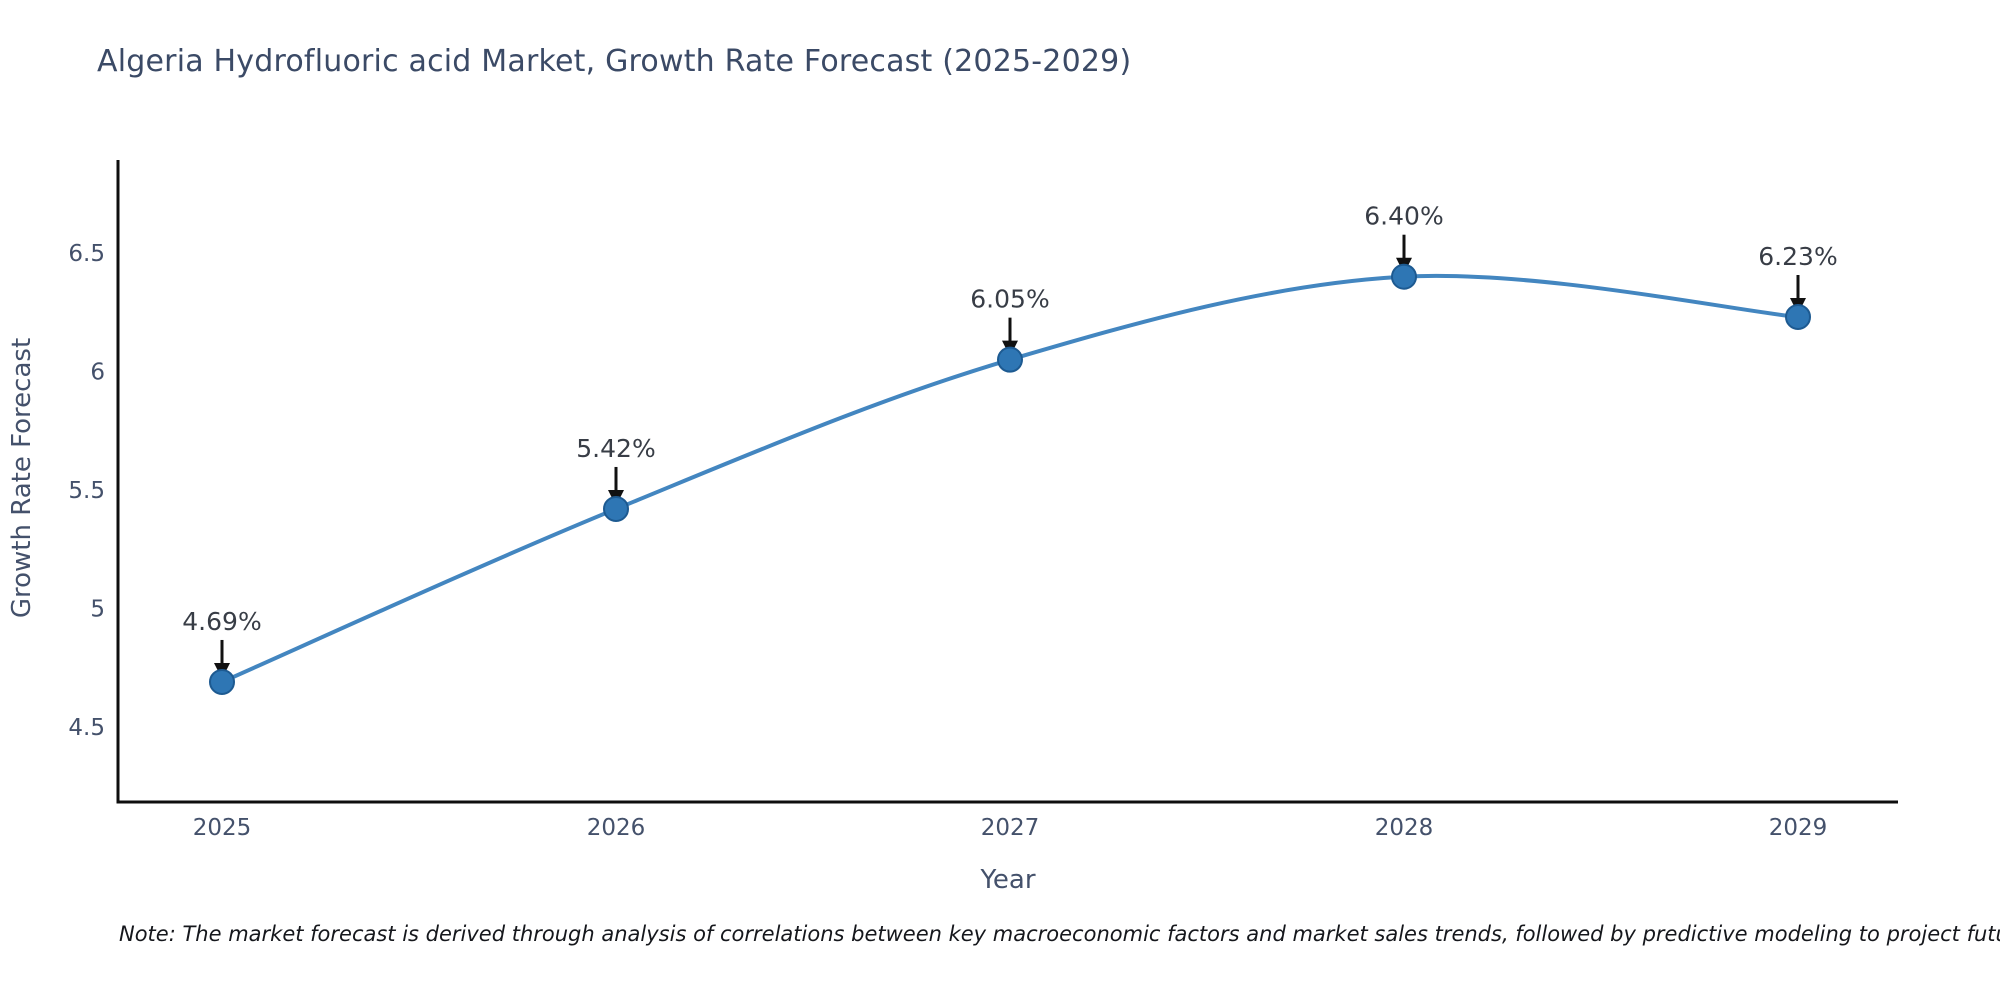 The width and height of the screenshot is (2000, 1000). What do you see at coordinates (97, 373) in the screenshot?
I see `y-tick-label: 6` at bounding box center [97, 373].